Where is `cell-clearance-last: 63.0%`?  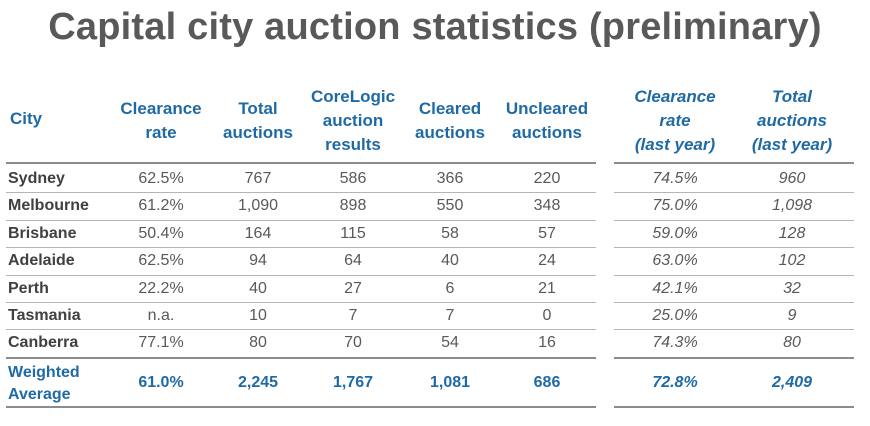 cell-clearance-last: 63.0% is located at coordinates (675, 261).